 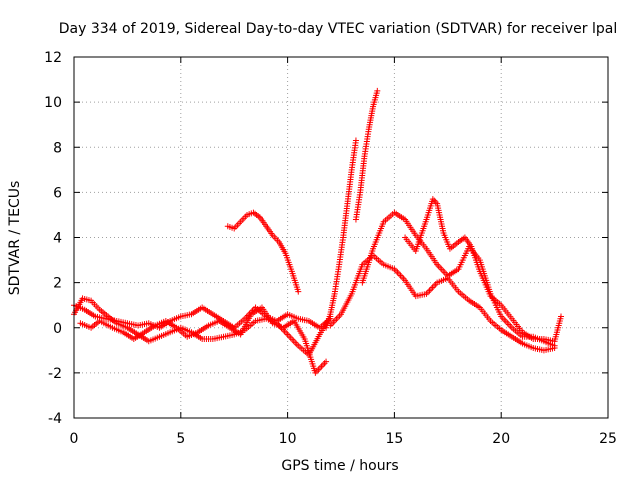 I want to click on y-tick-label: 8, so click(x=57, y=148).